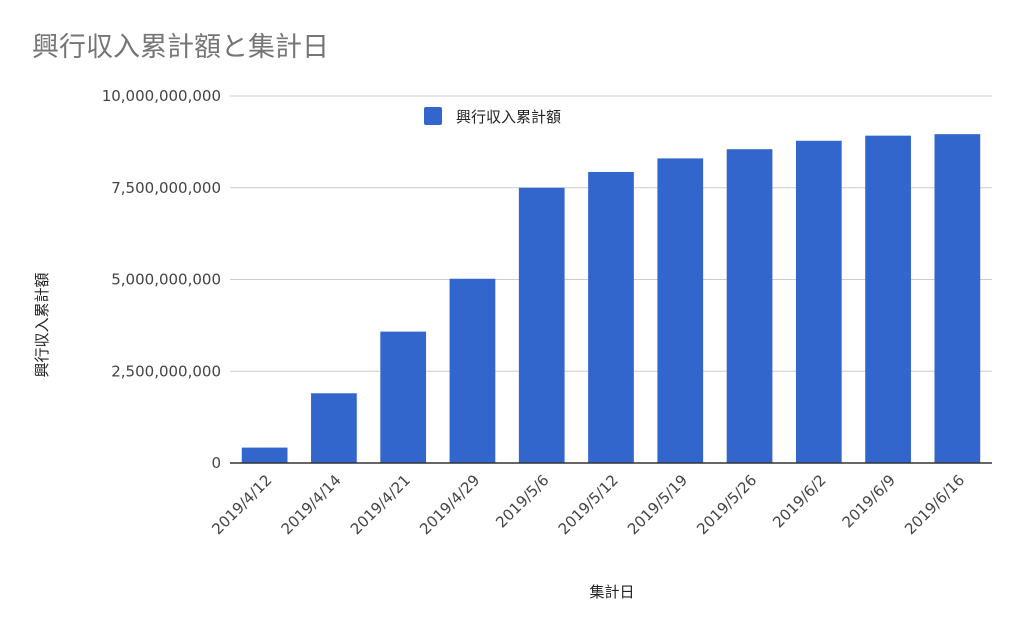 This screenshot has width=1024, height=637. What do you see at coordinates (42, 324) in the screenshot?
I see `y-axis-title: 興行収入累計額` at bounding box center [42, 324].